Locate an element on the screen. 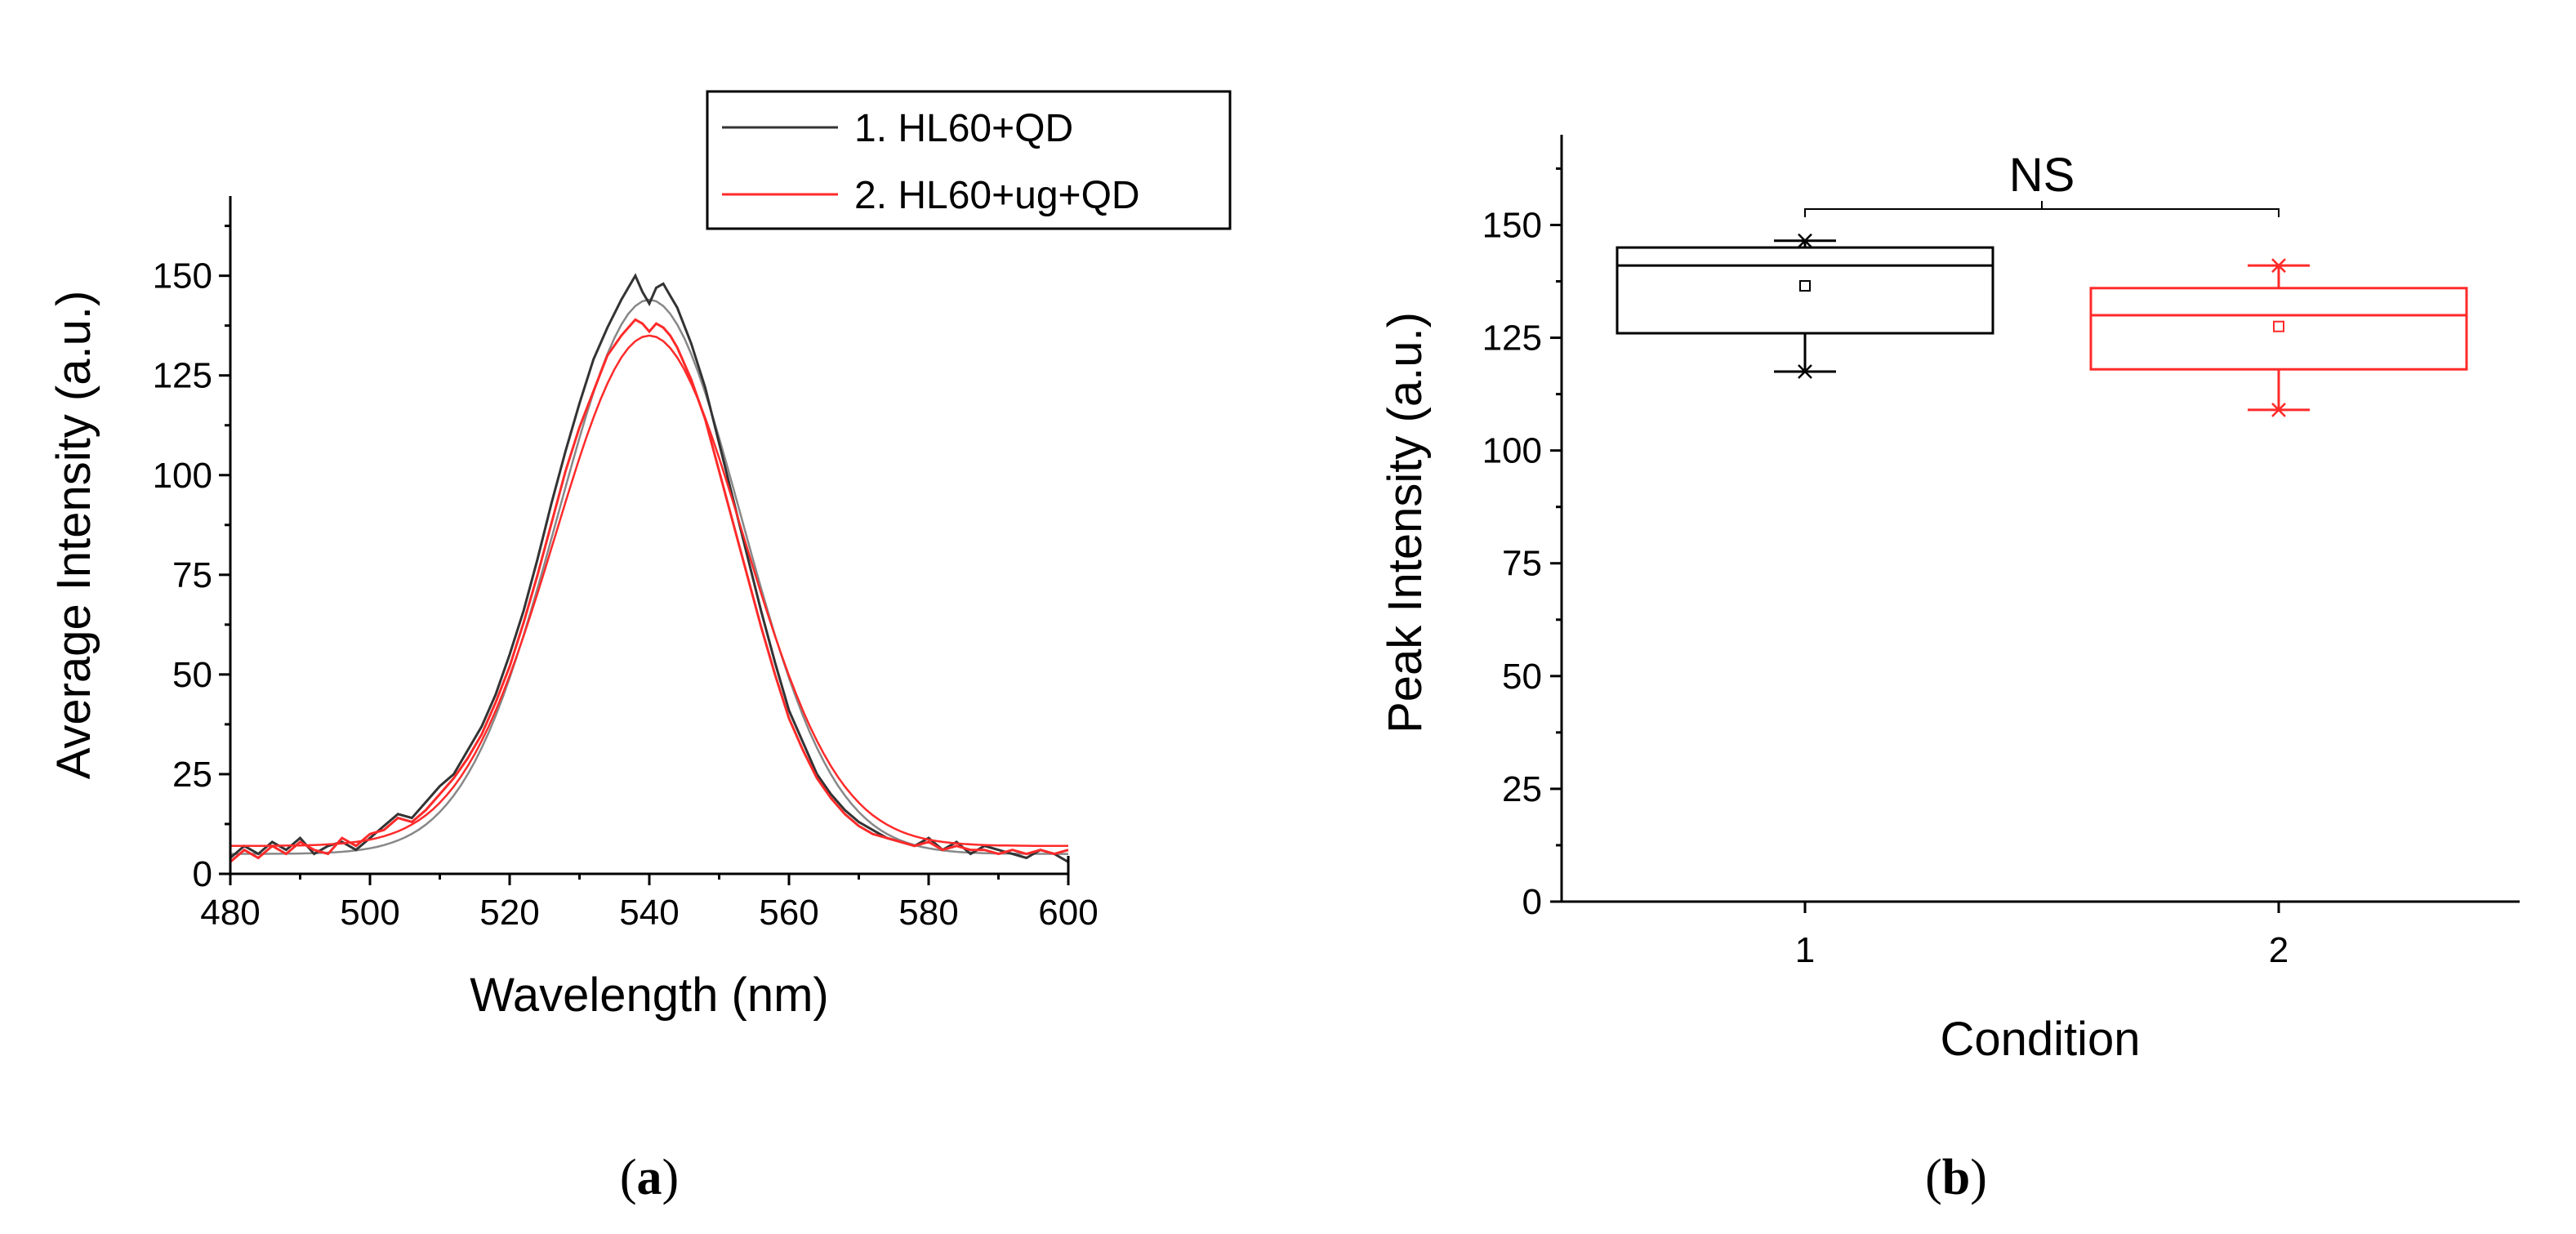  y-tick-label-b: 25 is located at coordinates (1522, 789).